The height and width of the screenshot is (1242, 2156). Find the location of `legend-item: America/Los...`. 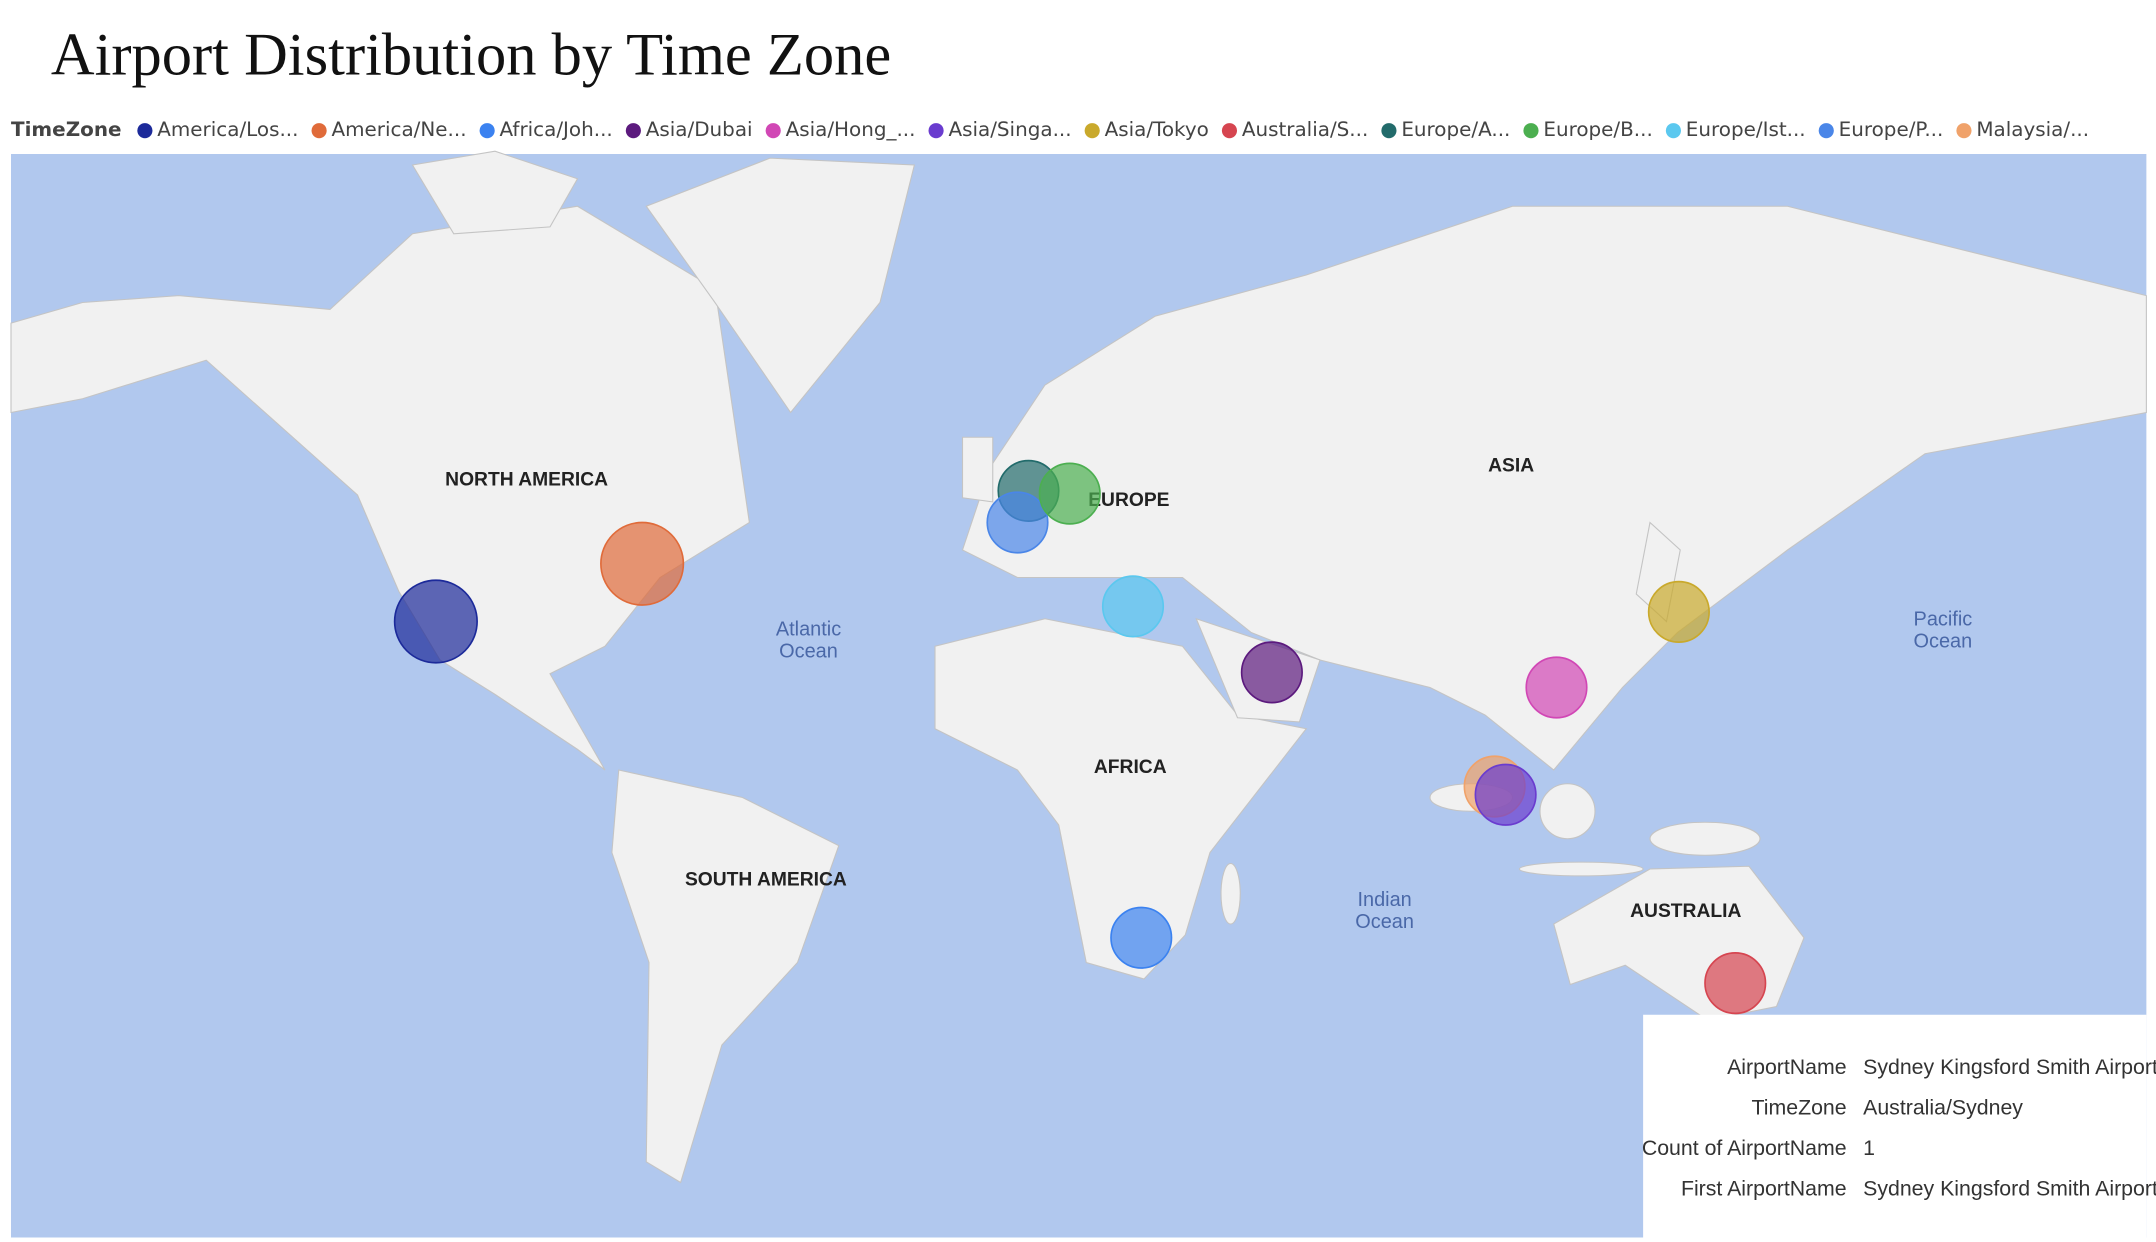

legend-item: America/Los... is located at coordinates (217, 129).